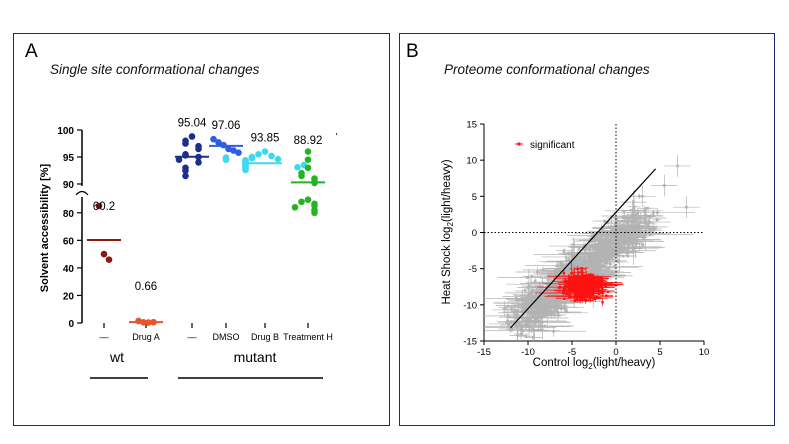  What do you see at coordinates (412, 51) in the screenshot?
I see `panel-b-letter: B` at bounding box center [412, 51].